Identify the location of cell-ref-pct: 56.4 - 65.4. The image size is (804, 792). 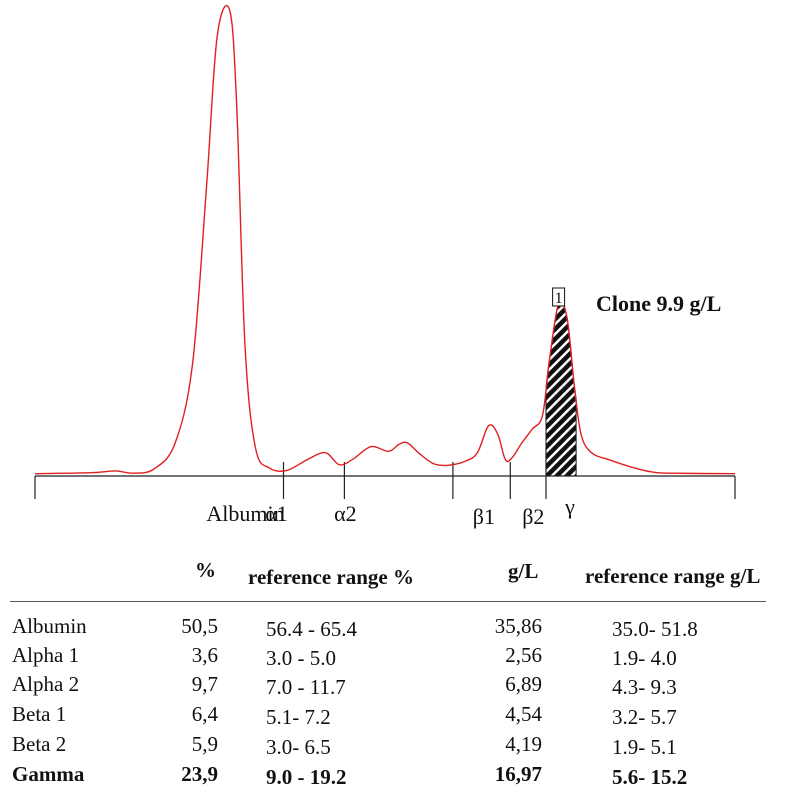
(311, 629).